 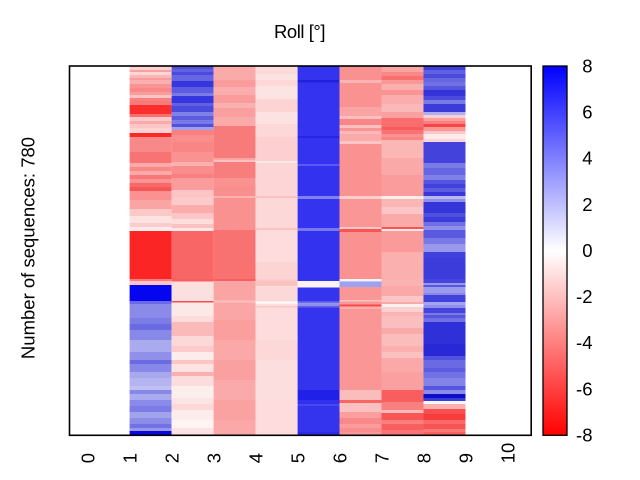 What do you see at coordinates (299, 31) in the screenshot?
I see `svg-text: Roll [°]` at bounding box center [299, 31].